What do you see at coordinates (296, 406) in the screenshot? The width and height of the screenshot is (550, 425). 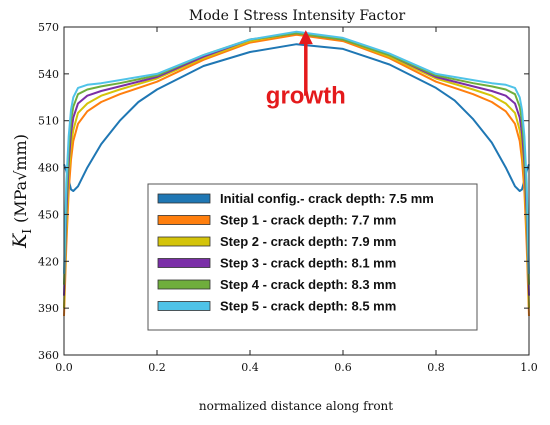 I see `x-axis-label: normalized distance along front` at bounding box center [296, 406].